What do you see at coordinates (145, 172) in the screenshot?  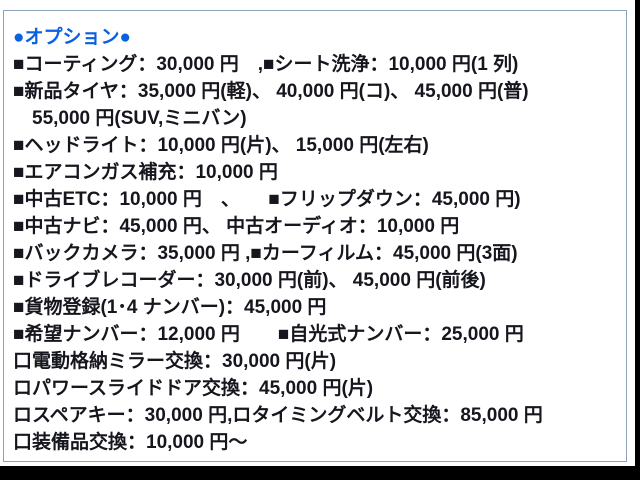 I see `option-line: ■エアコンガス補充：10,000 円` at bounding box center [145, 172].